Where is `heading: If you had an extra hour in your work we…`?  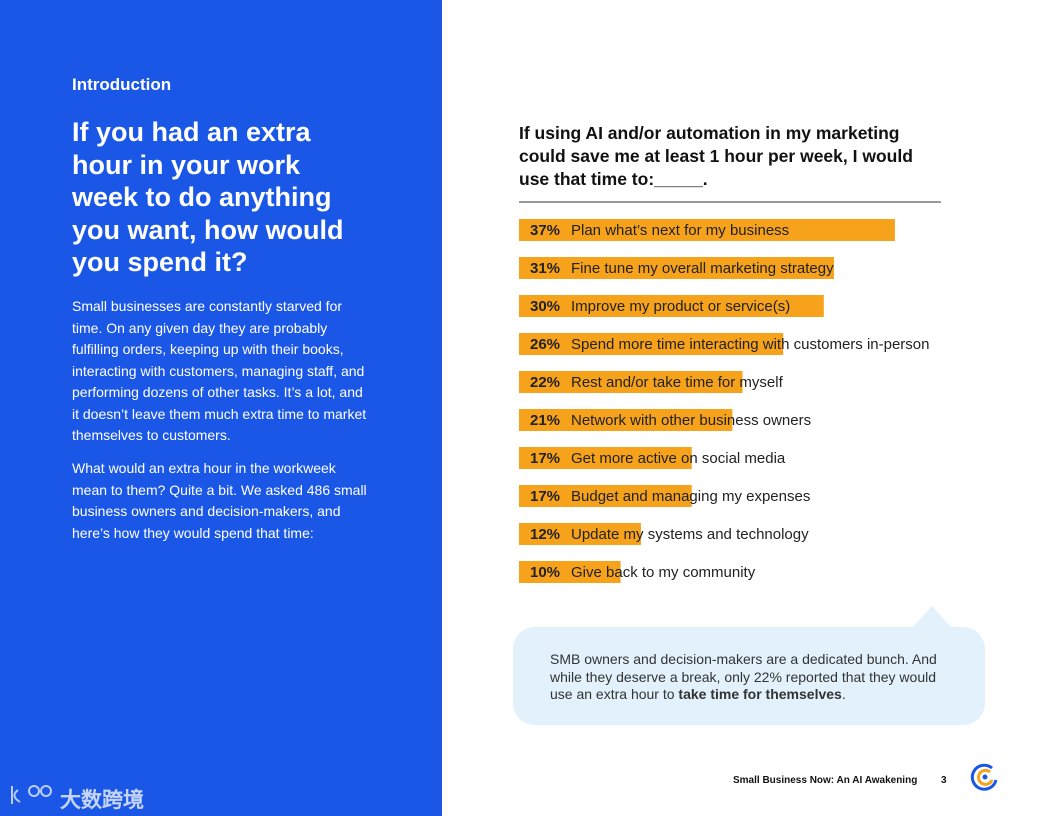
heading: If you had an extra hour in your work we… is located at coordinates (208, 197).